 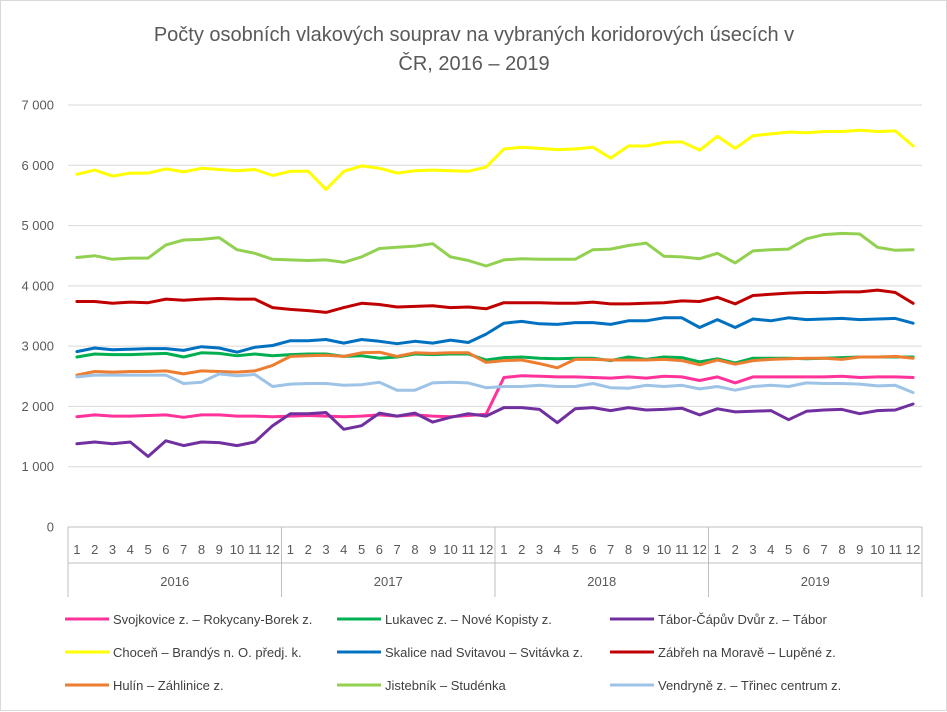 What do you see at coordinates (37, 346) in the screenshot?
I see `y-tick-label: 3 000` at bounding box center [37, 346].